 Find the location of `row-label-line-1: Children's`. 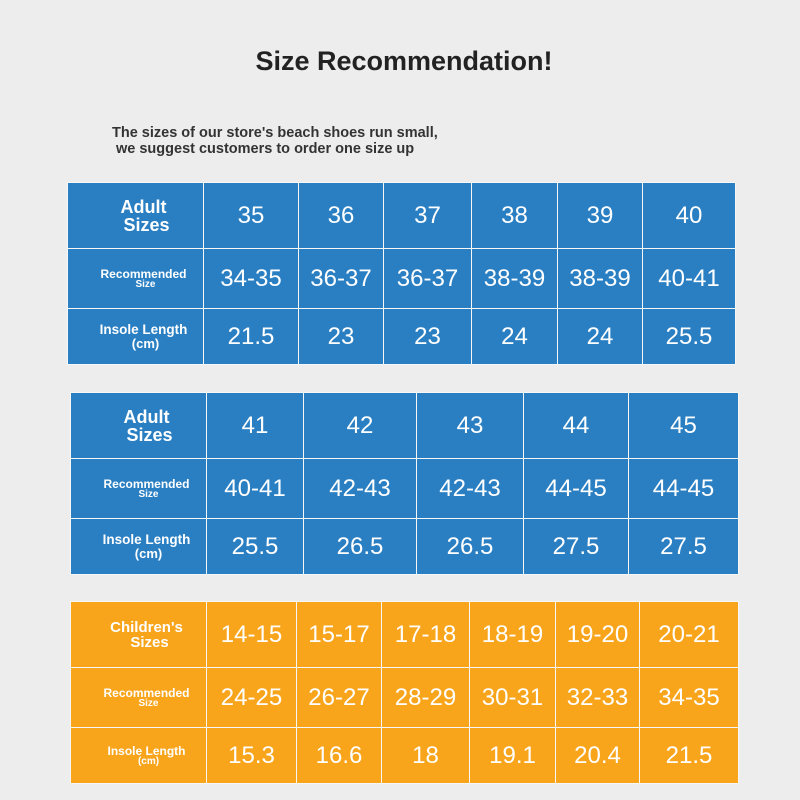

row-label-line-1: Children's is located at coordinates (146, 627).